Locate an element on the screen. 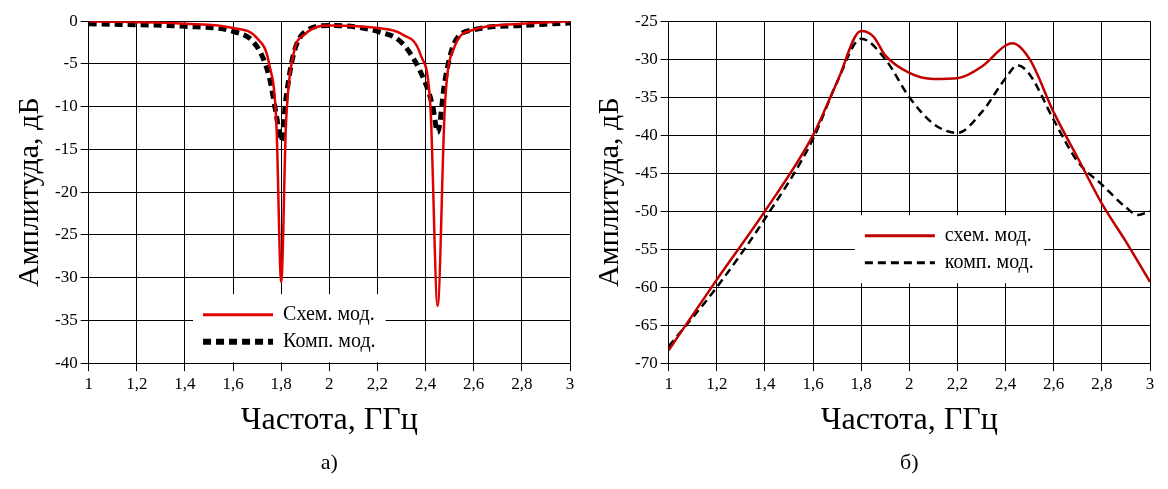  legend-label: Схем. мод. is located at coordinates (329, 313).